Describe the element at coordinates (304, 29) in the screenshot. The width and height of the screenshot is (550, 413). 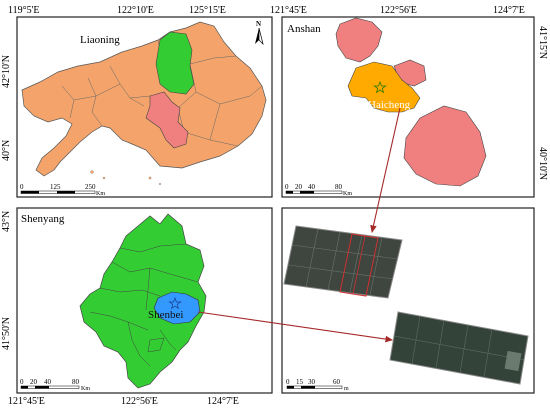
I see `panel-anshan-title: Anshan` at that location.